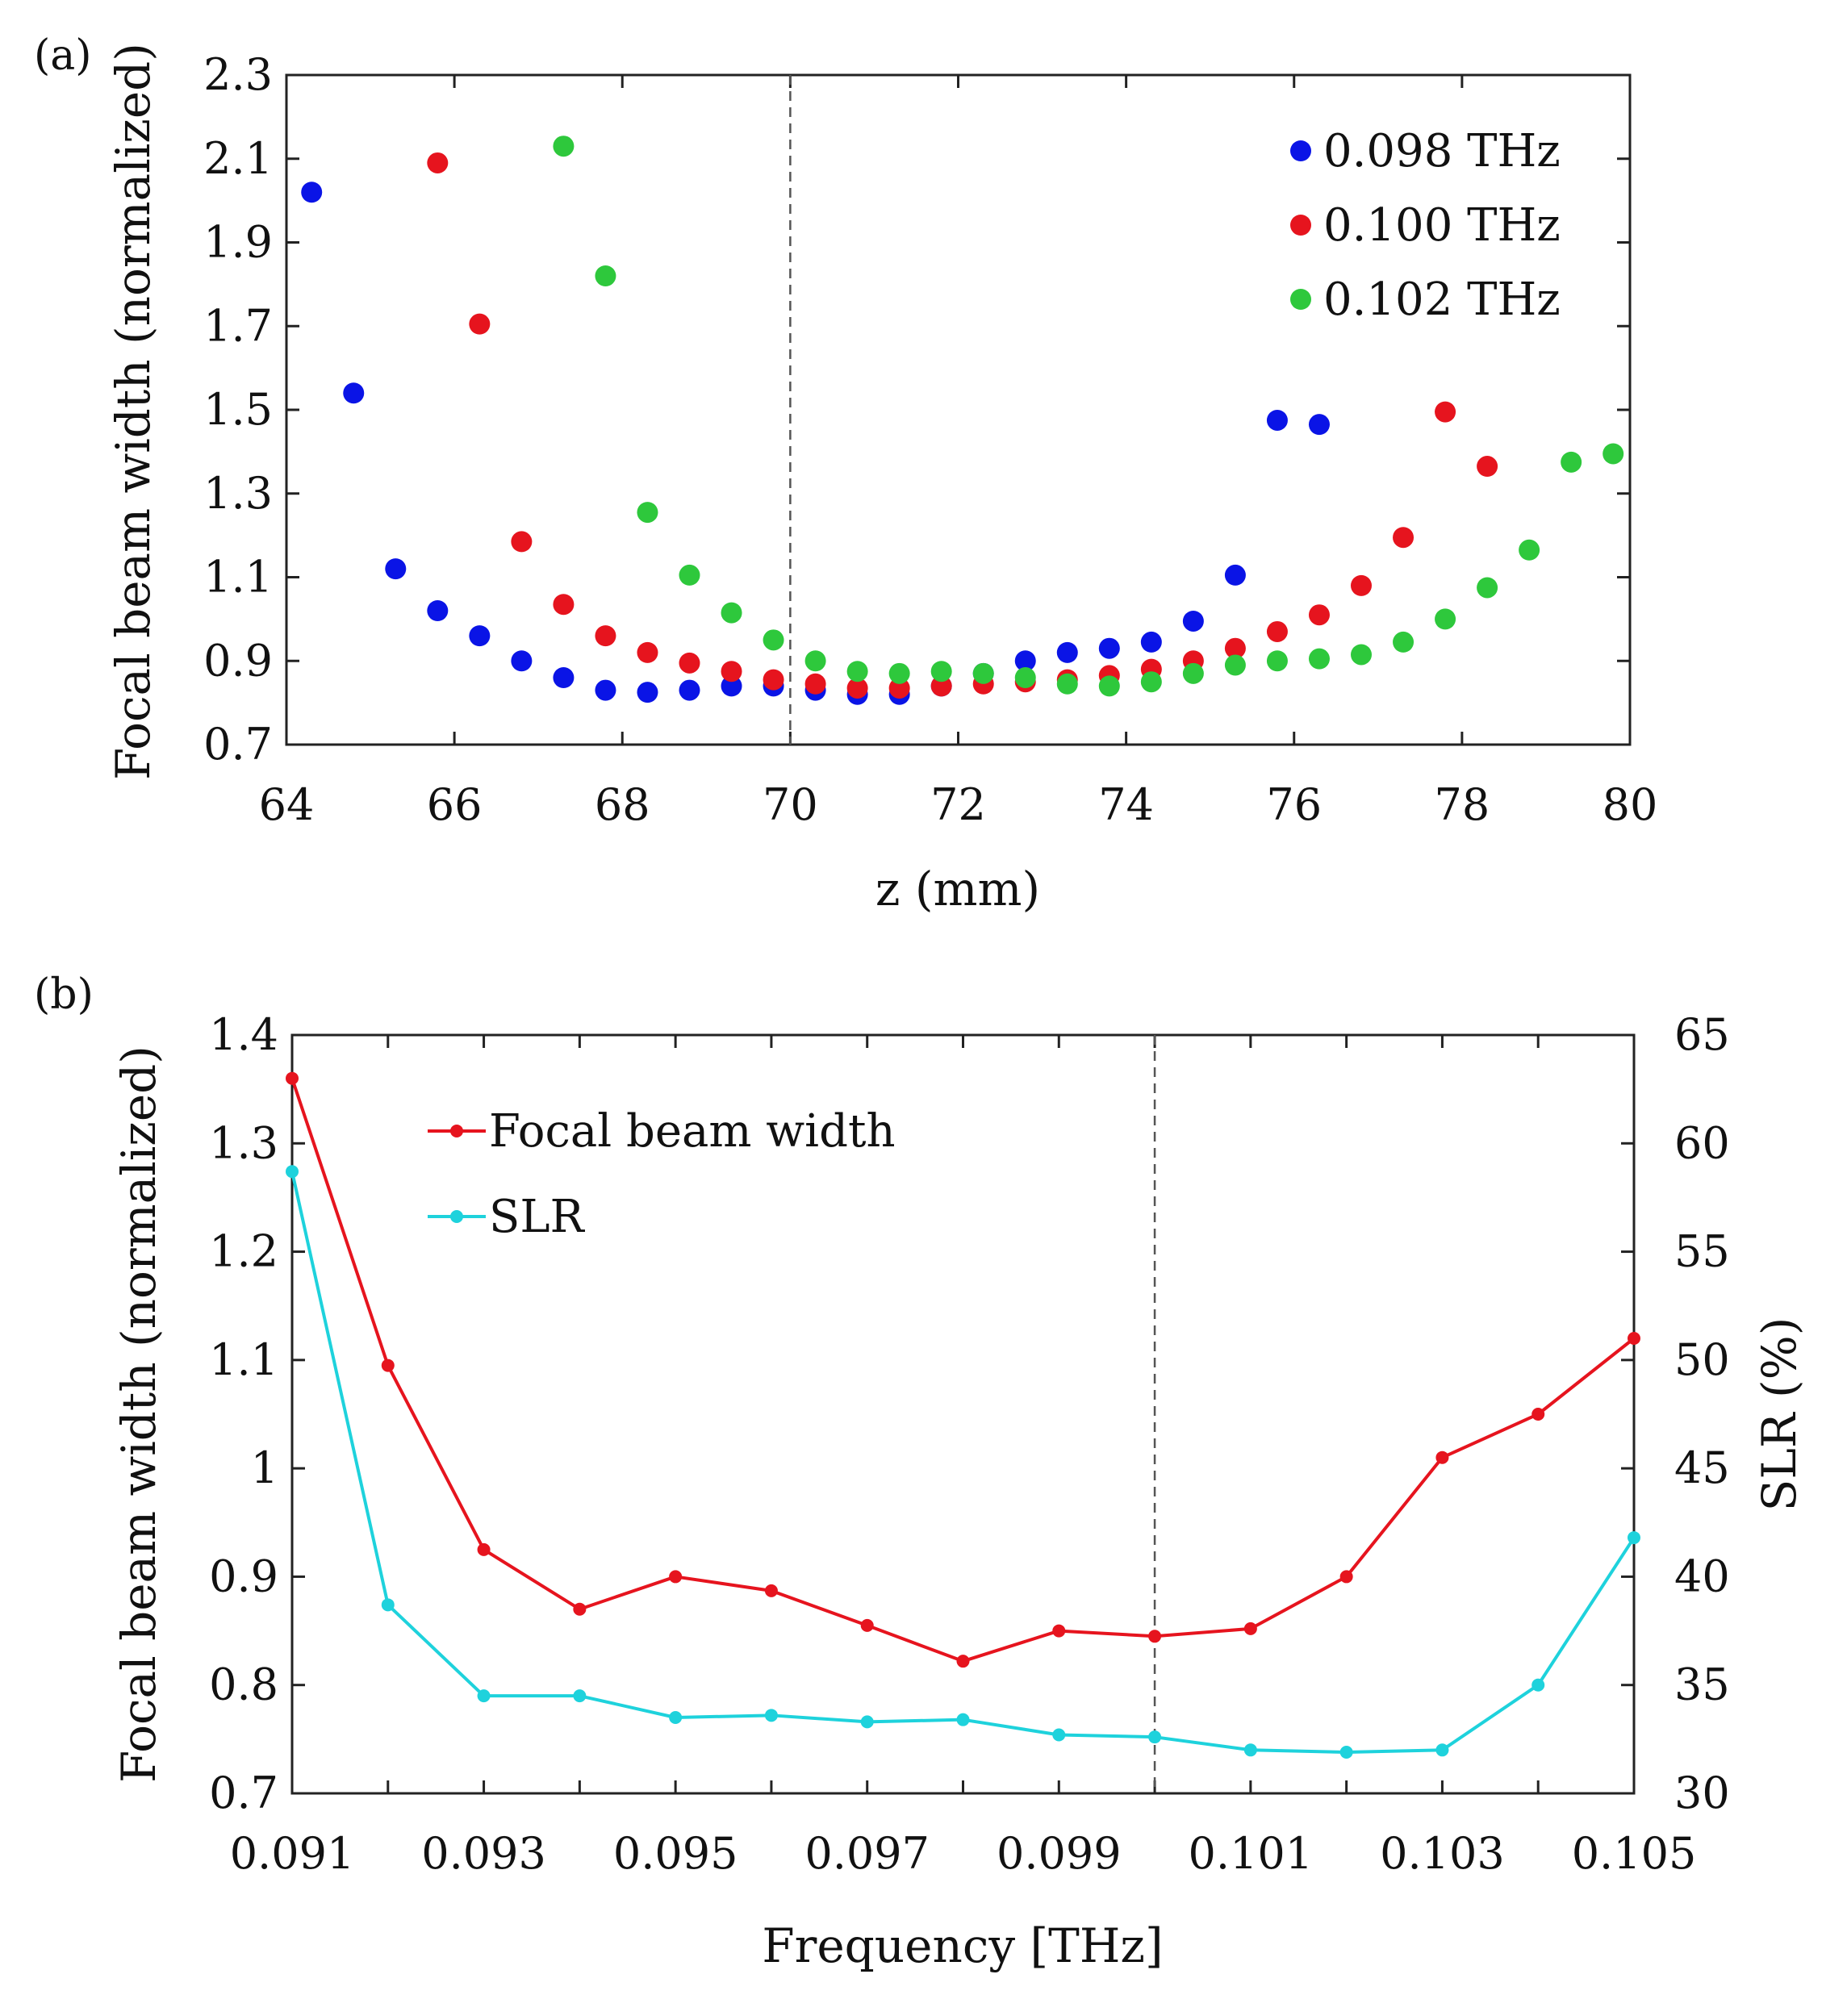 Image resolution: width=1847 pixels, height=2016 pixels. What do you see at coordinates (1442, 1853) in the screenshot?
I see `panel-b-x-tick-label: 0.103` at bounding box center [1442, 1853].